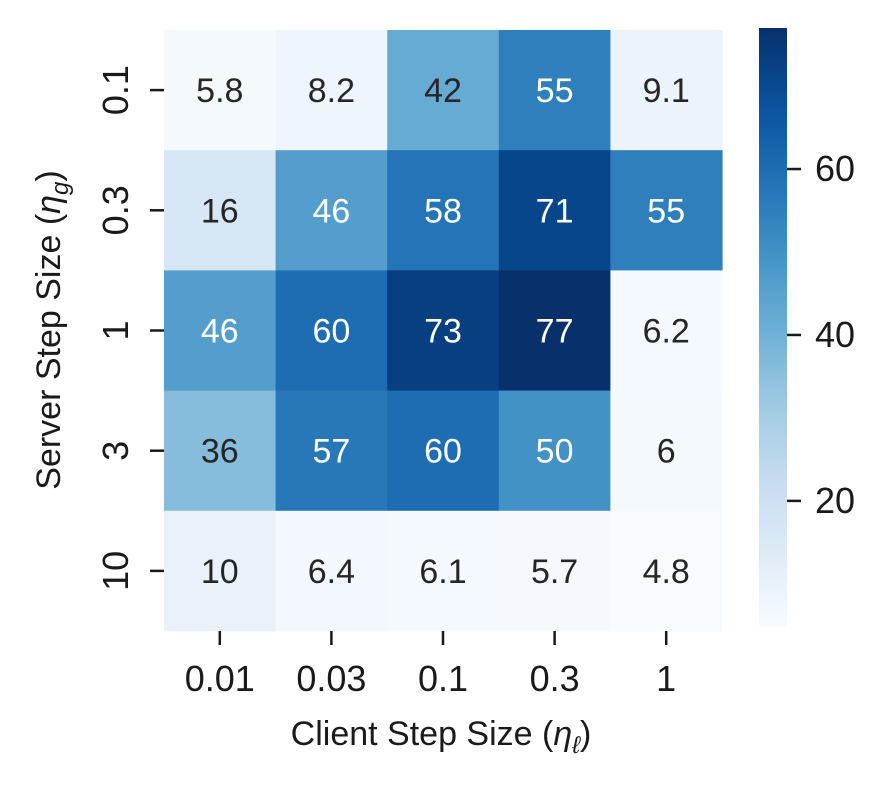  What do you see at coordinates (115, 210) in the screenshot?
I see `y-tick-label: 0.3` at bounding box center [115, 210].